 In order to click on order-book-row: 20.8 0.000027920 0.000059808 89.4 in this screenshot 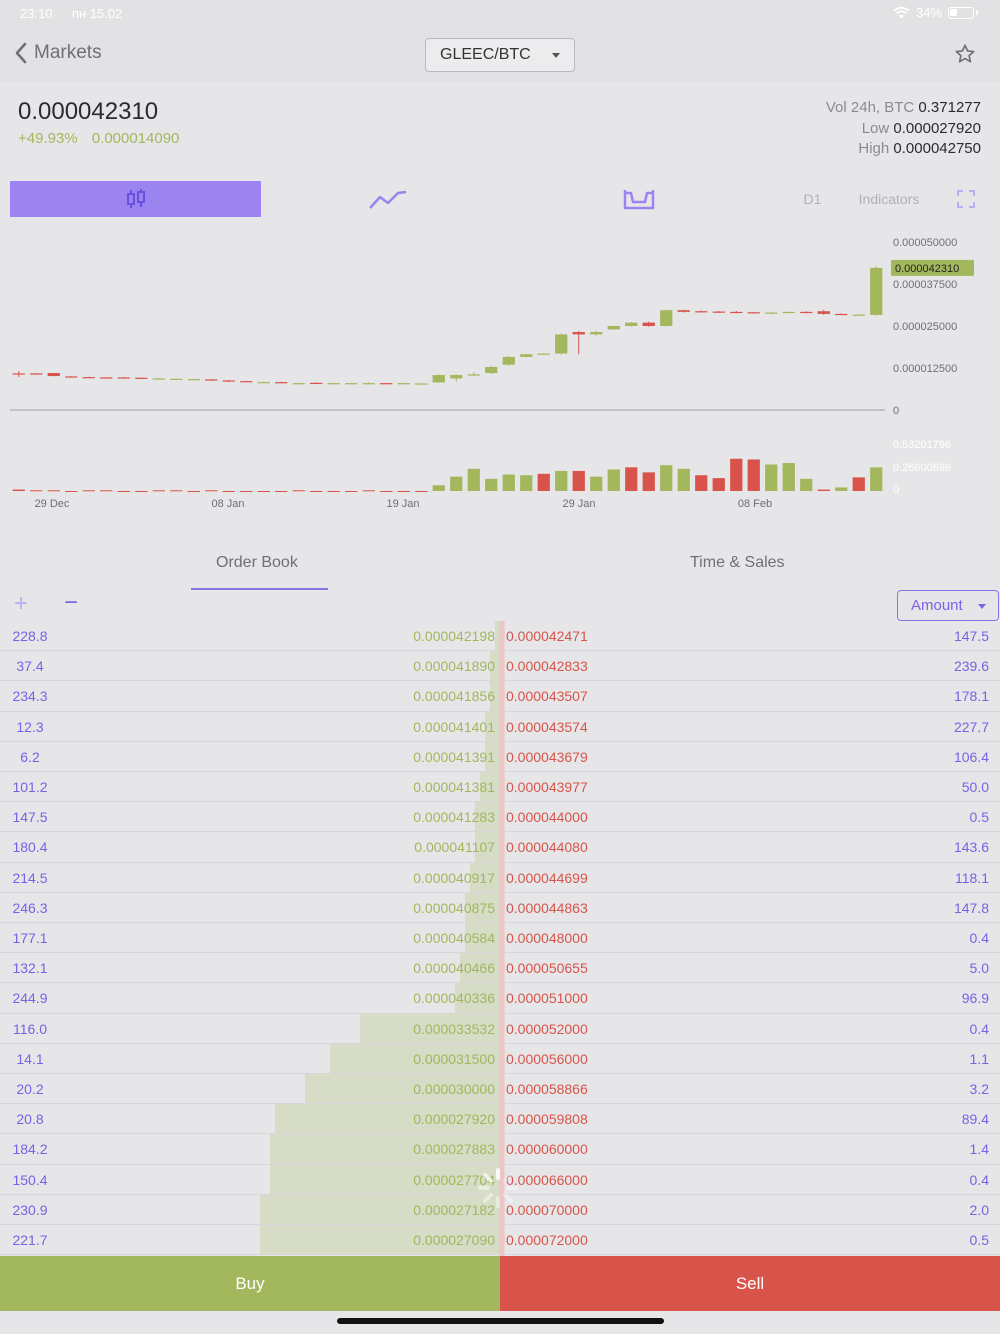, I will do `click(500, 1119)`.